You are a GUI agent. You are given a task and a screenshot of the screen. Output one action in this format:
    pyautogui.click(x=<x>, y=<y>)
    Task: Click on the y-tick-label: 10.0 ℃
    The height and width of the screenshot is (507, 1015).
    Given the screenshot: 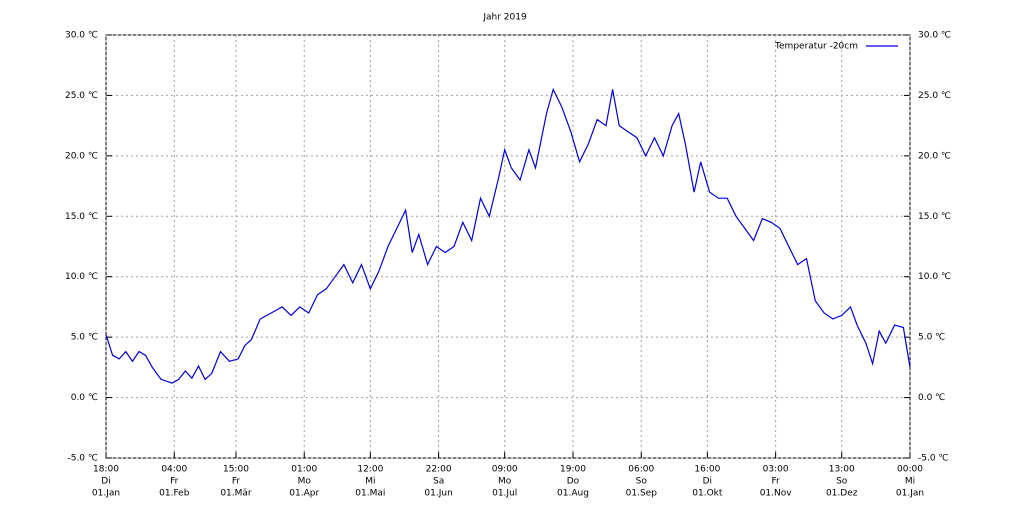 What is the action you would take?
    pyautogui.click(x=81, y=277)
    